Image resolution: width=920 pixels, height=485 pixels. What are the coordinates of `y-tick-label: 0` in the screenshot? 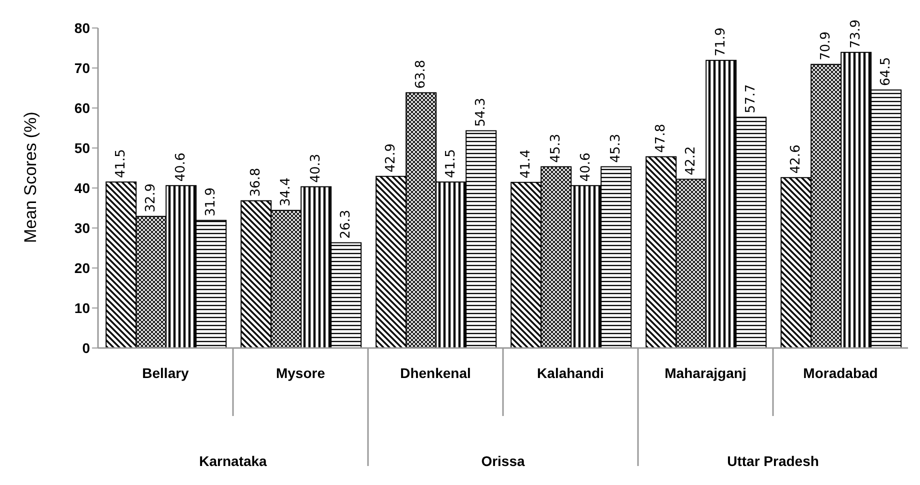 It's located at (86, 348).